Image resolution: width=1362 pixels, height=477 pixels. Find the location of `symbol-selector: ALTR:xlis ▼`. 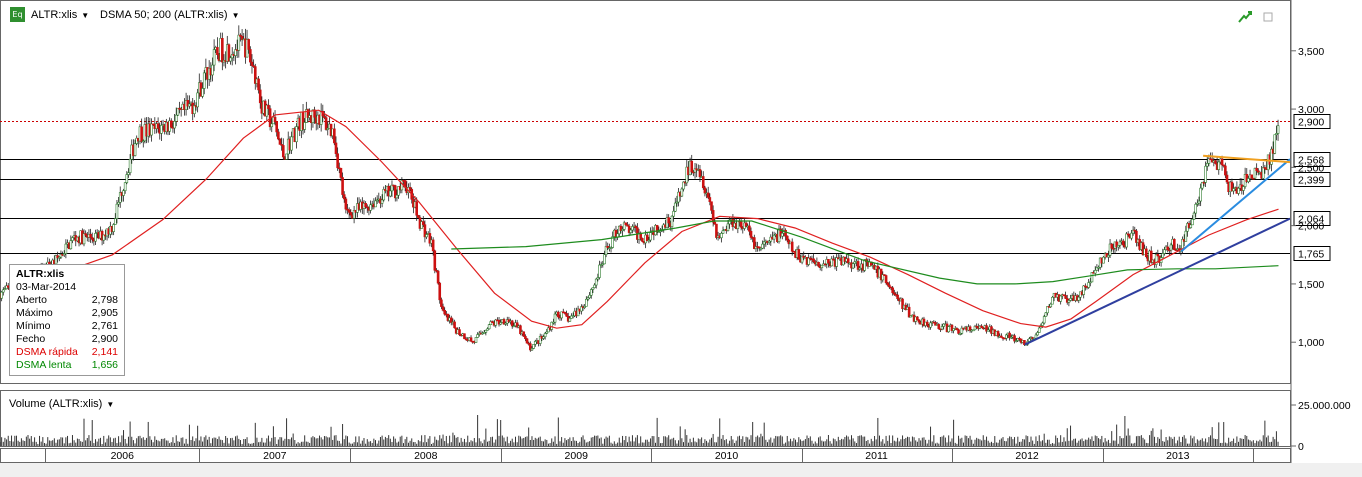

symbol-selector: ALTR:xlis ▼ is located at coordinates (60, 15).